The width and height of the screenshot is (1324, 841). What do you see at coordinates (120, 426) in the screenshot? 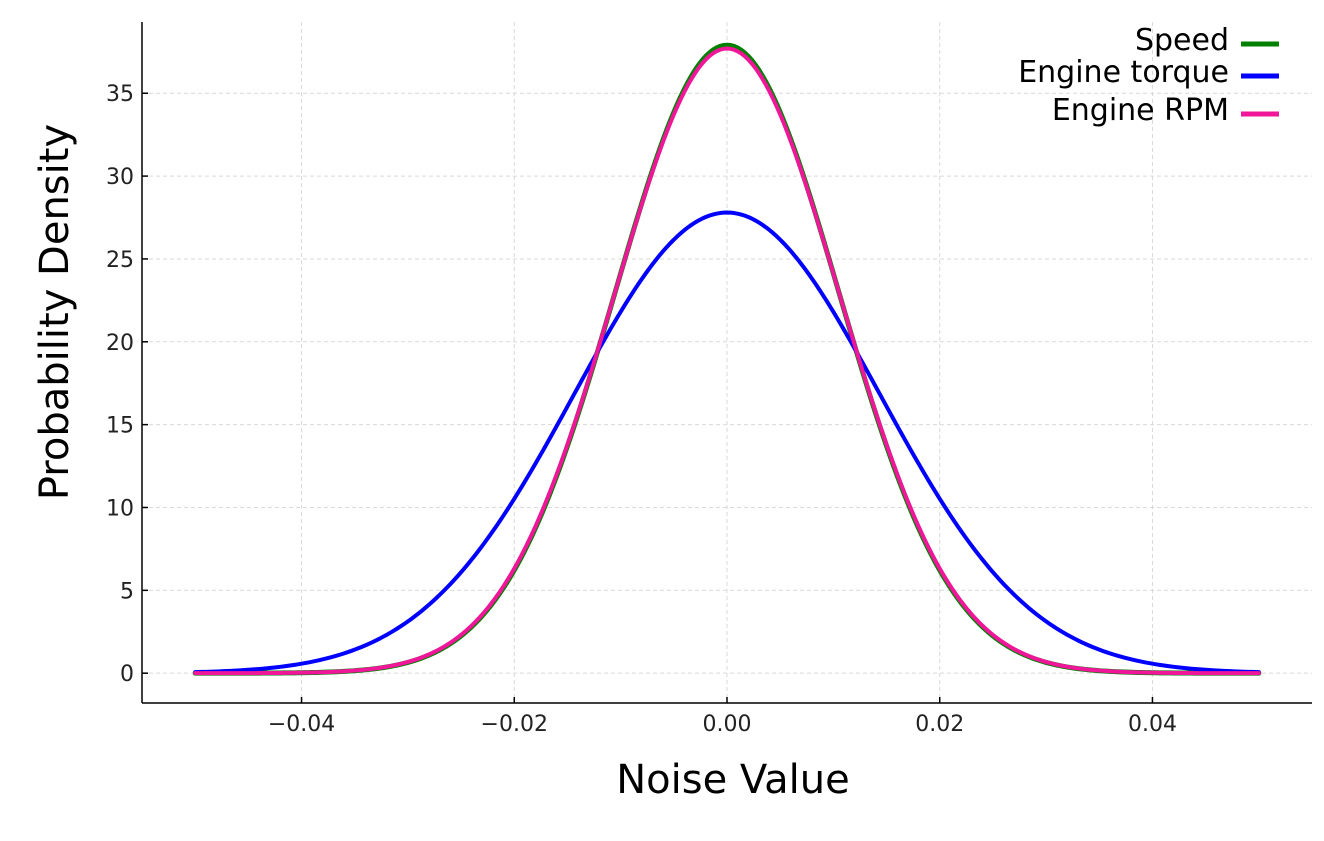
I see `y-tick-label: 15` at bounding box center [120, 426].